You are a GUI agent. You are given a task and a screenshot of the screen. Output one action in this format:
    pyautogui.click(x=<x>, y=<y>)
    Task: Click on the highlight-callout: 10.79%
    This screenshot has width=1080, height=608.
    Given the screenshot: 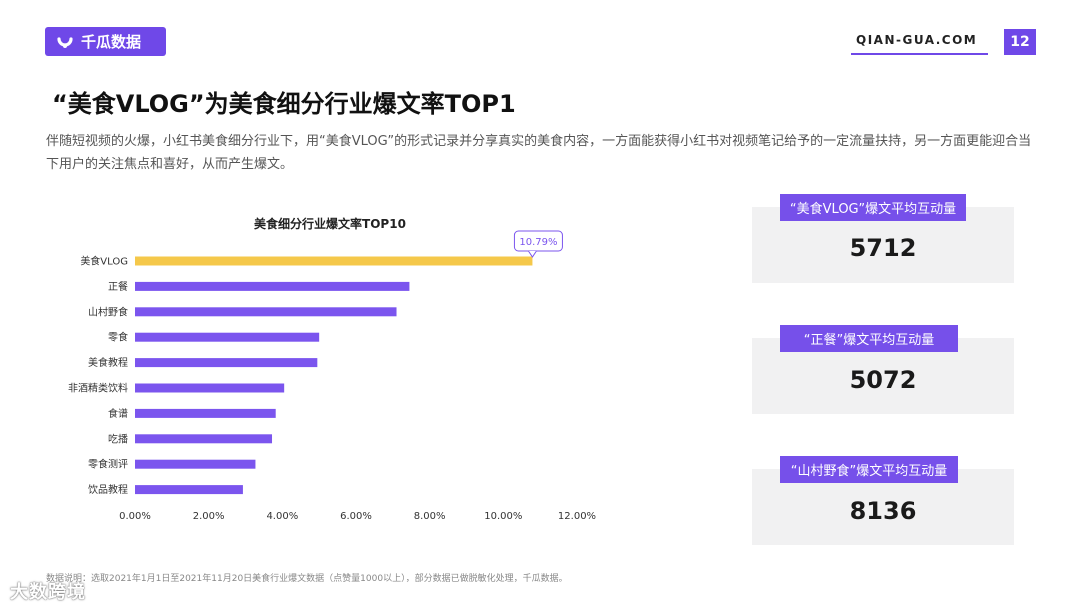 What is the action you would take?
    pyautogui.click(x=538, y=244)
    